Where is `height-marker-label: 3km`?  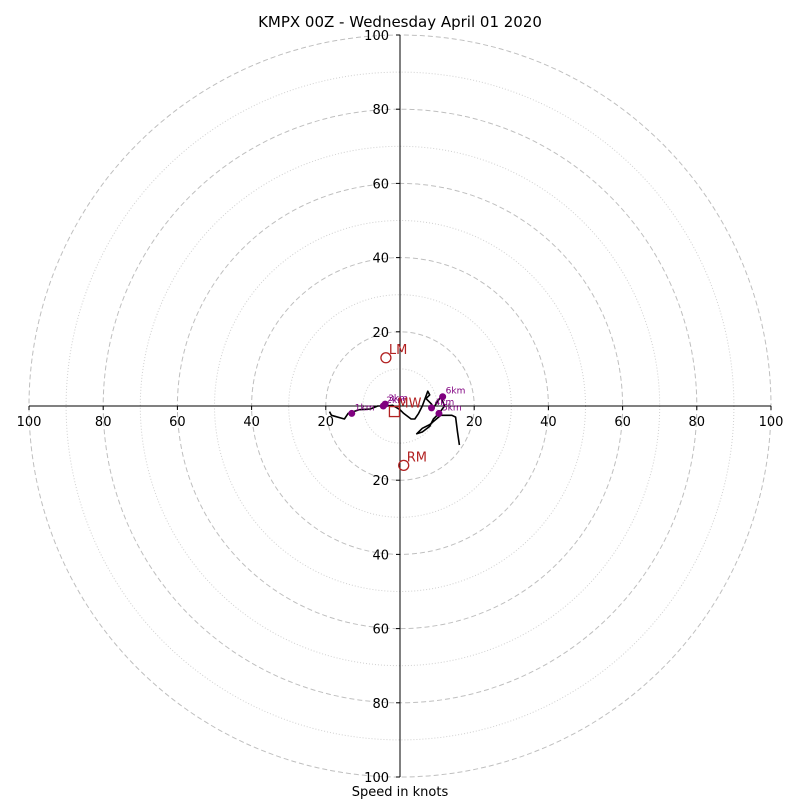
height-marker-label: 3km is located at coordinates (398, 399).